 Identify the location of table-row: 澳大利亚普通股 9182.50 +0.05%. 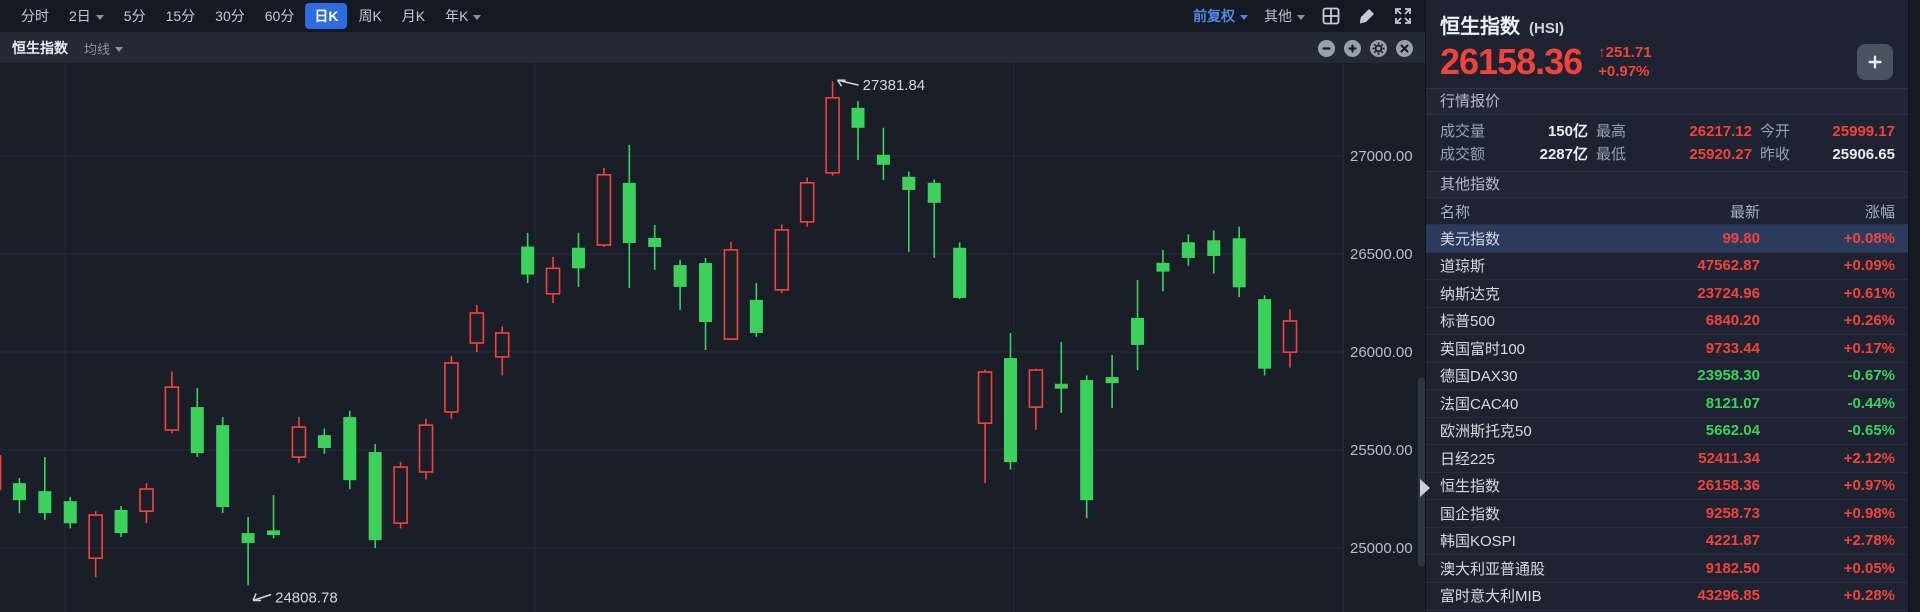
(1667, 569).